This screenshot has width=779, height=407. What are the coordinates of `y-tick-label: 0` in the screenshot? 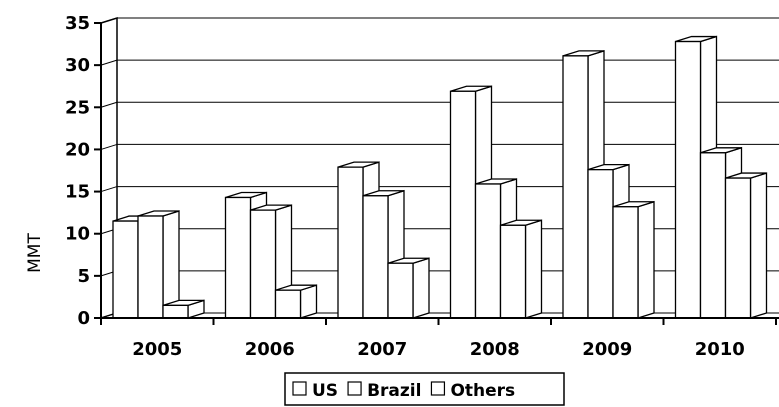 It's located at (83, 318).